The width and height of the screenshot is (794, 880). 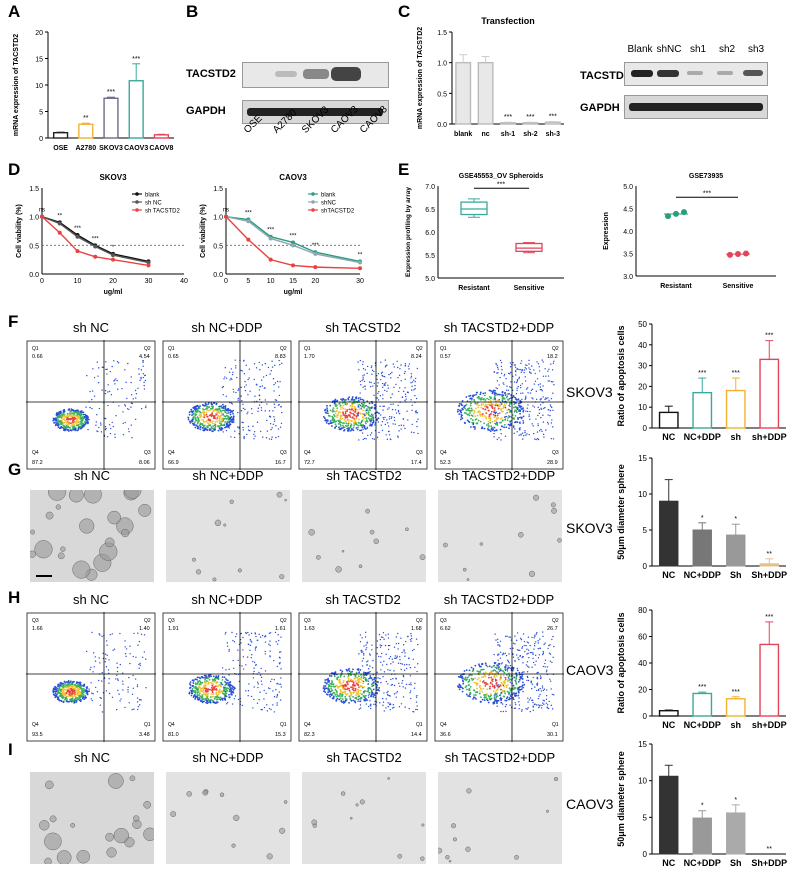 I want to click on panel-c-western-blot: Blank shNC sh1 sh2 sh3 TACSTD2 GAPDH, so click(x=683, y=80).